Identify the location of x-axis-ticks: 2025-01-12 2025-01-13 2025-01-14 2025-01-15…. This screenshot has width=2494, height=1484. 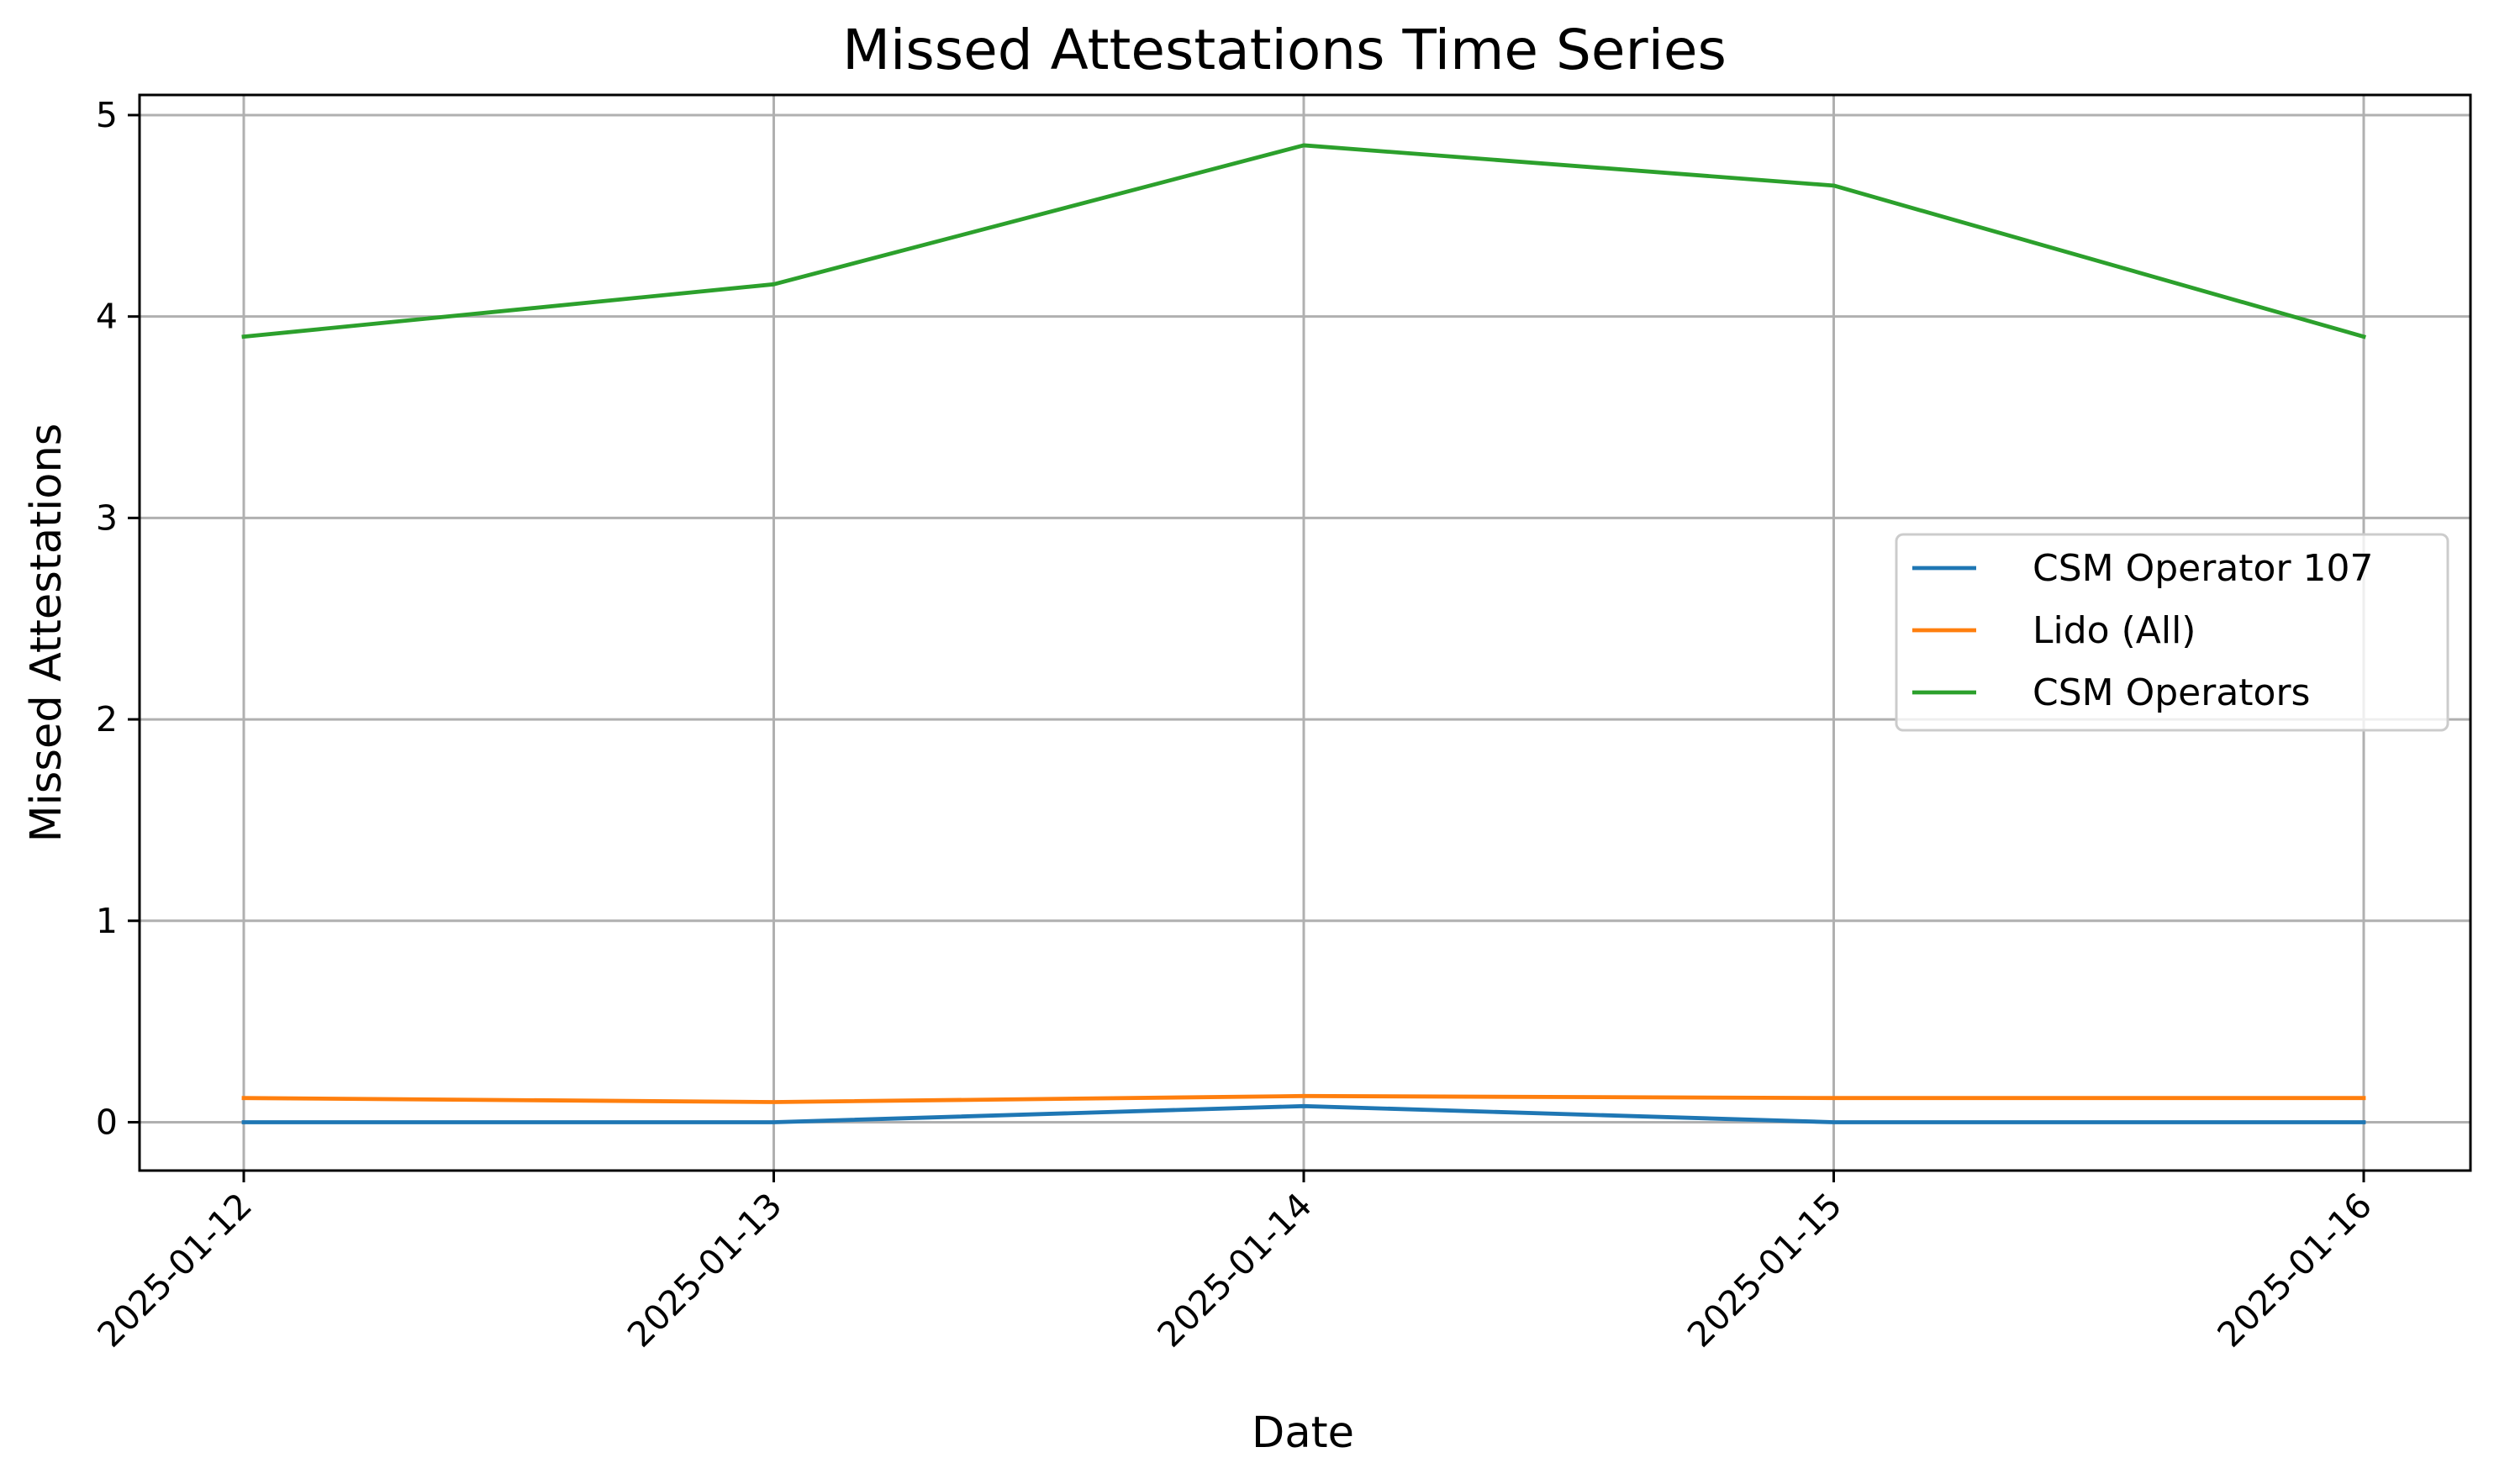
(1235, 1263).